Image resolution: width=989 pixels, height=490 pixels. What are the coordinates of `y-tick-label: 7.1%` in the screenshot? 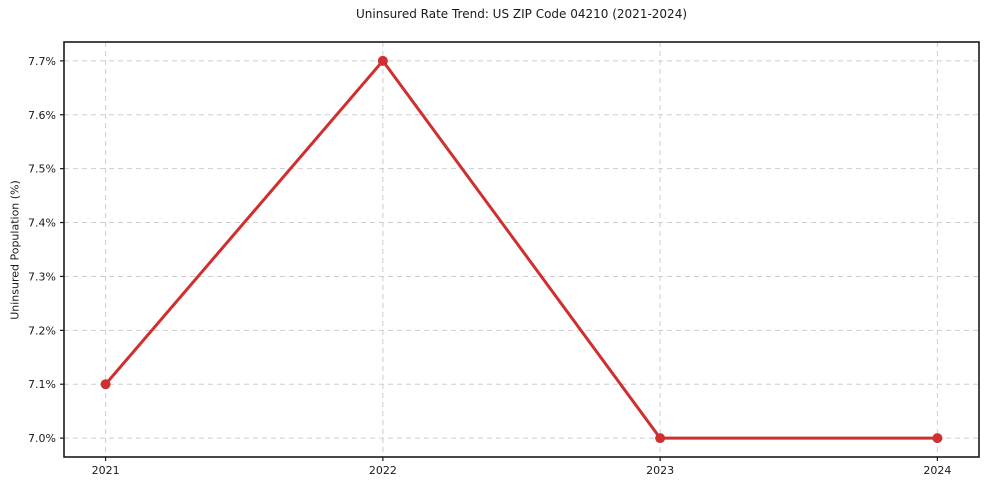 It's located at (42, 384).